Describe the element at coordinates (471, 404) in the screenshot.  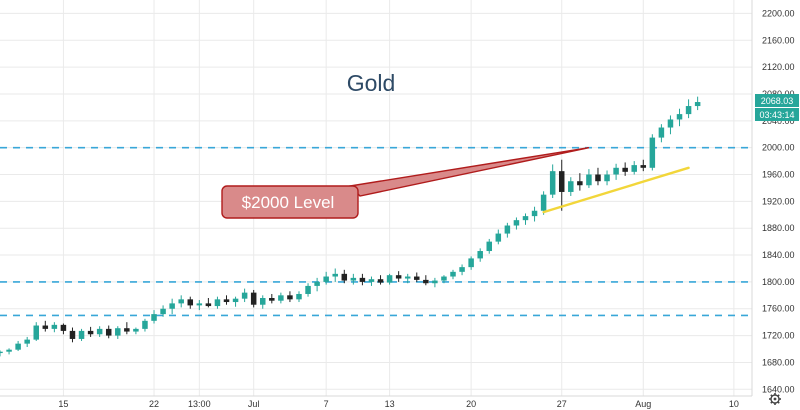
I see `time-tick-label: 20` at that location.